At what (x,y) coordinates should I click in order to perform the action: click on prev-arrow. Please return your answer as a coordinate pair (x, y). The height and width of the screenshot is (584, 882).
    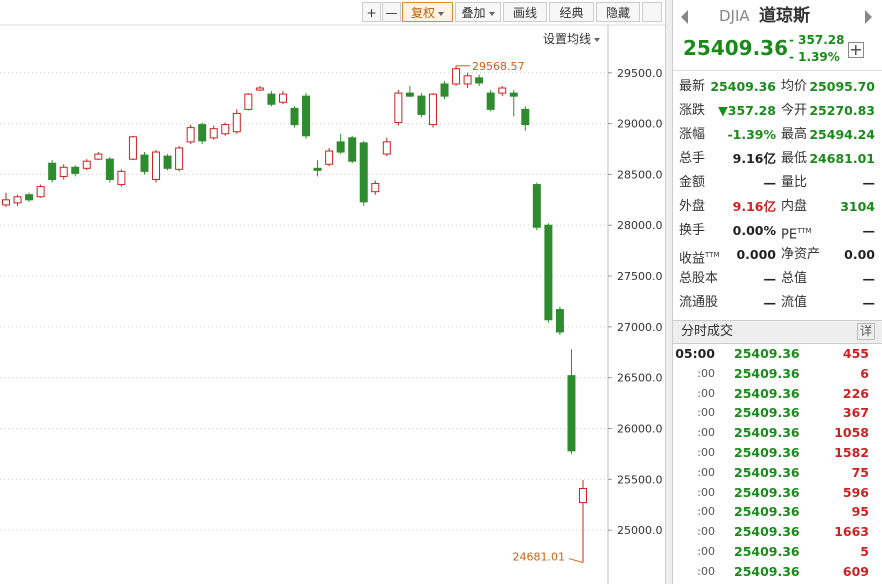
    Looking at the image, I should click on (684, 17).